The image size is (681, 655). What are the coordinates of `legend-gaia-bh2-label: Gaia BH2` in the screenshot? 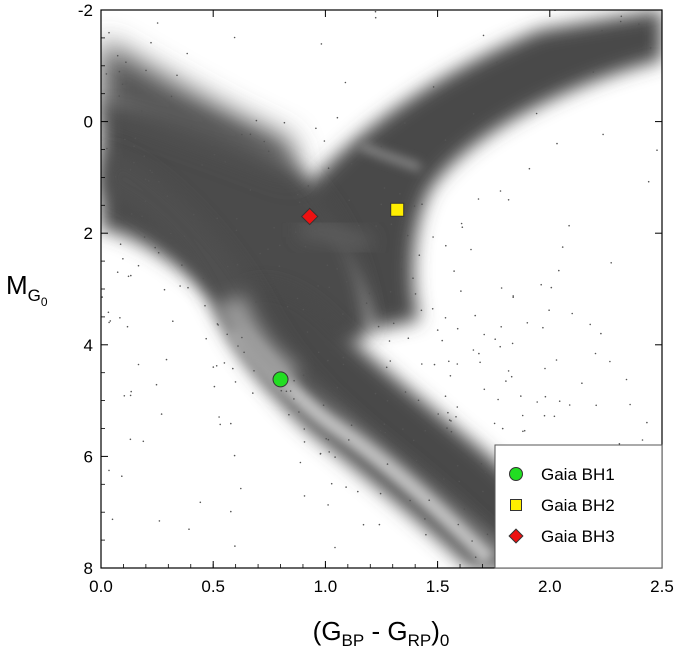 It's located at (578, 505).